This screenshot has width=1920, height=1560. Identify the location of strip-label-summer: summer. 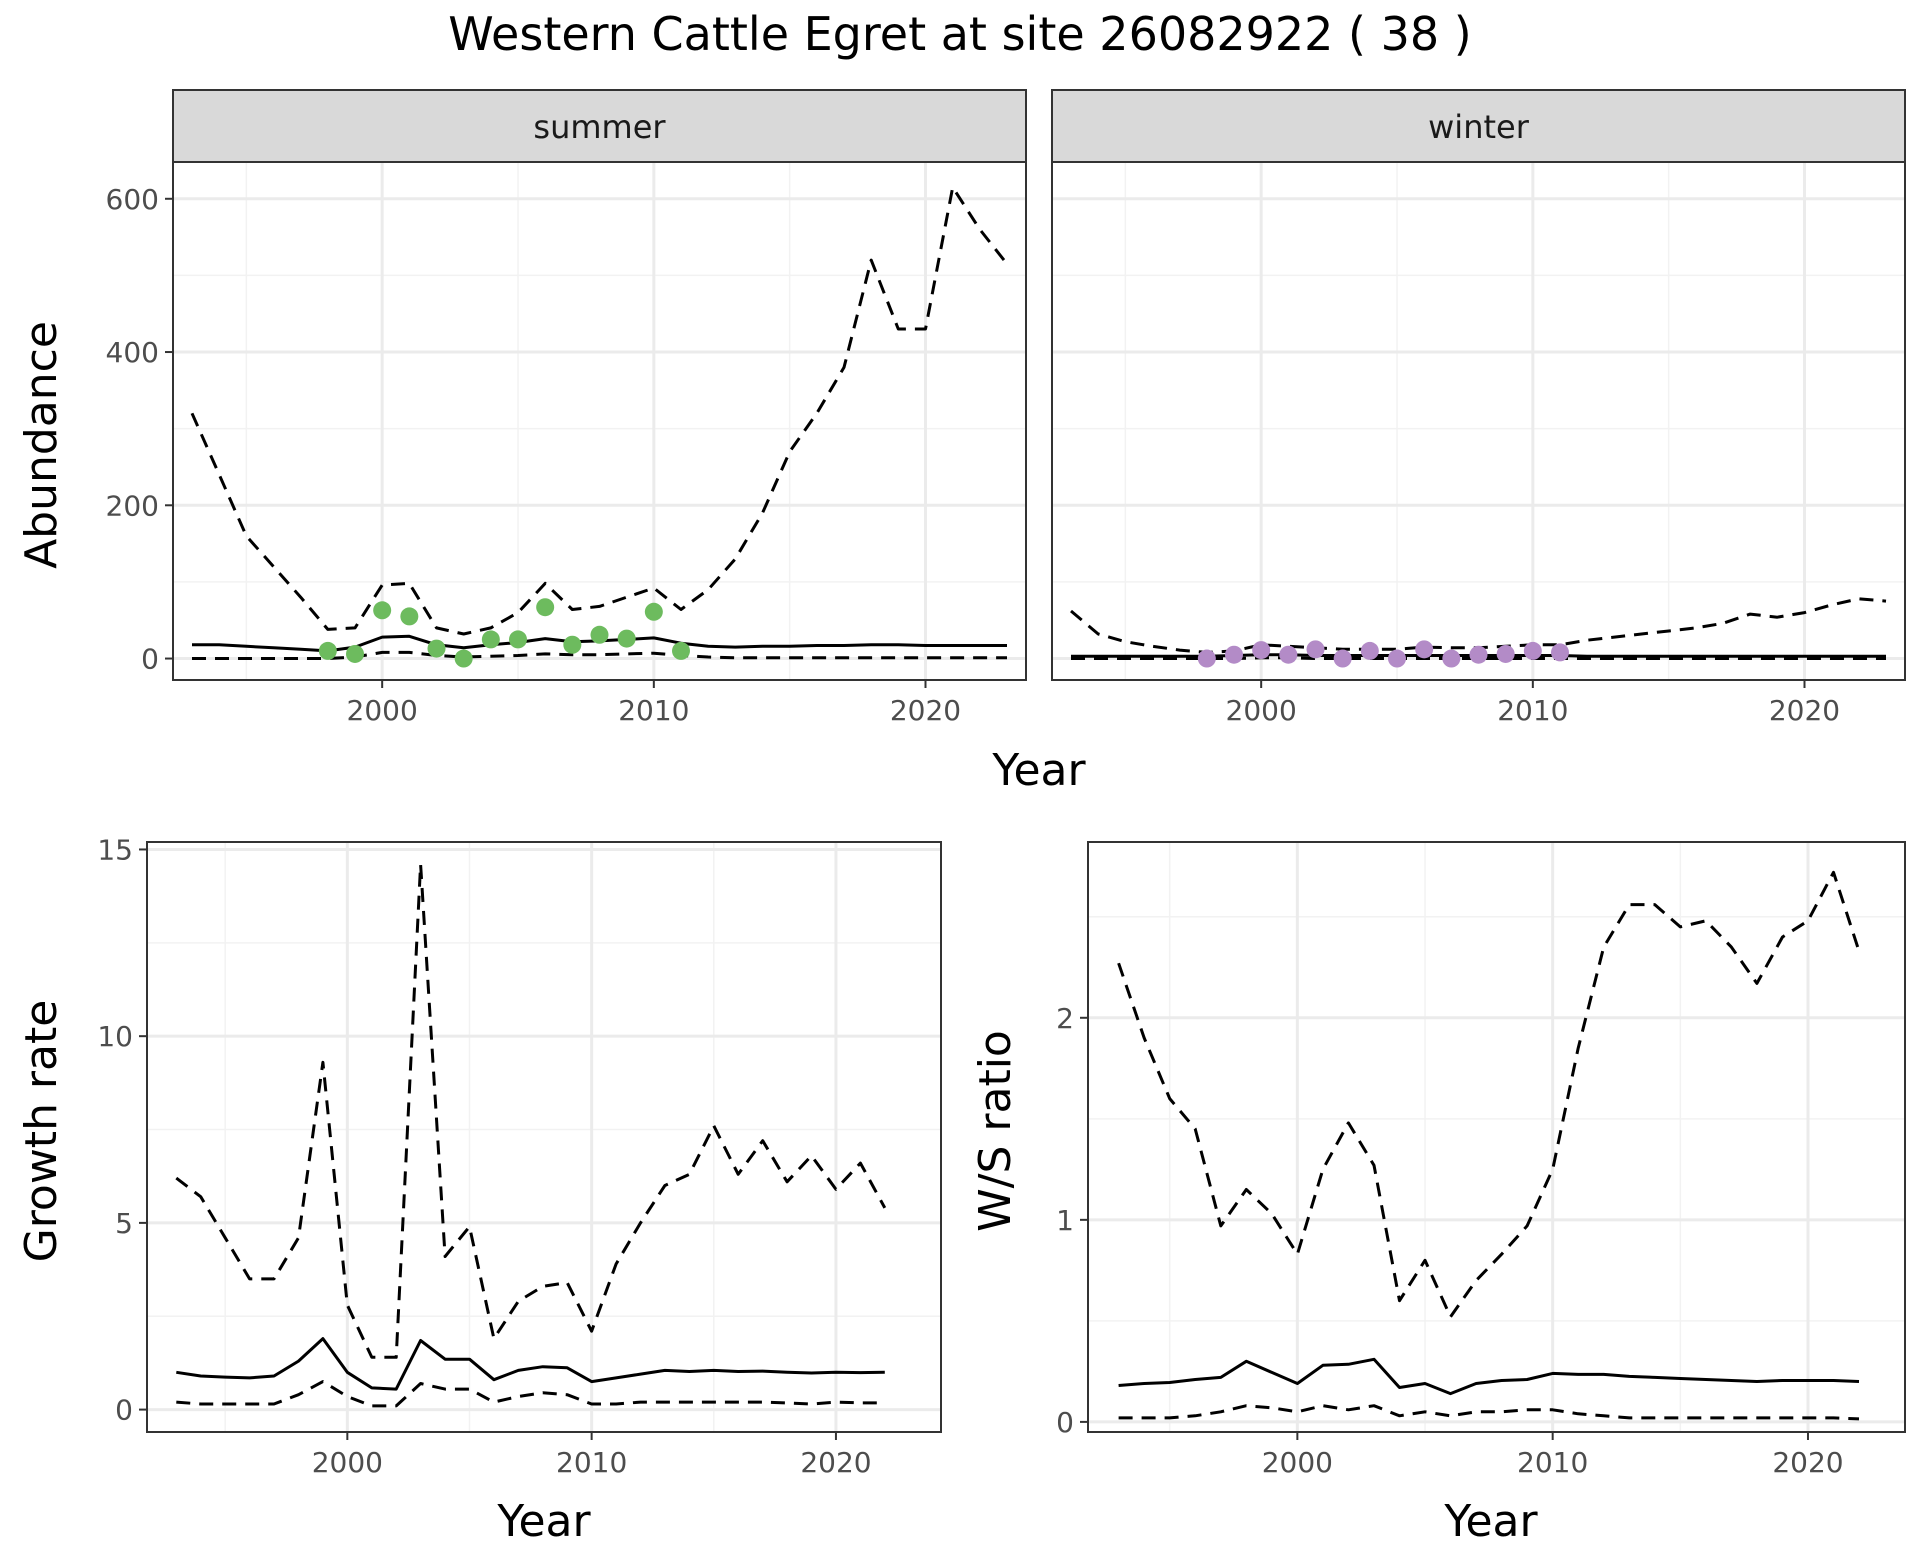
(599, 127).